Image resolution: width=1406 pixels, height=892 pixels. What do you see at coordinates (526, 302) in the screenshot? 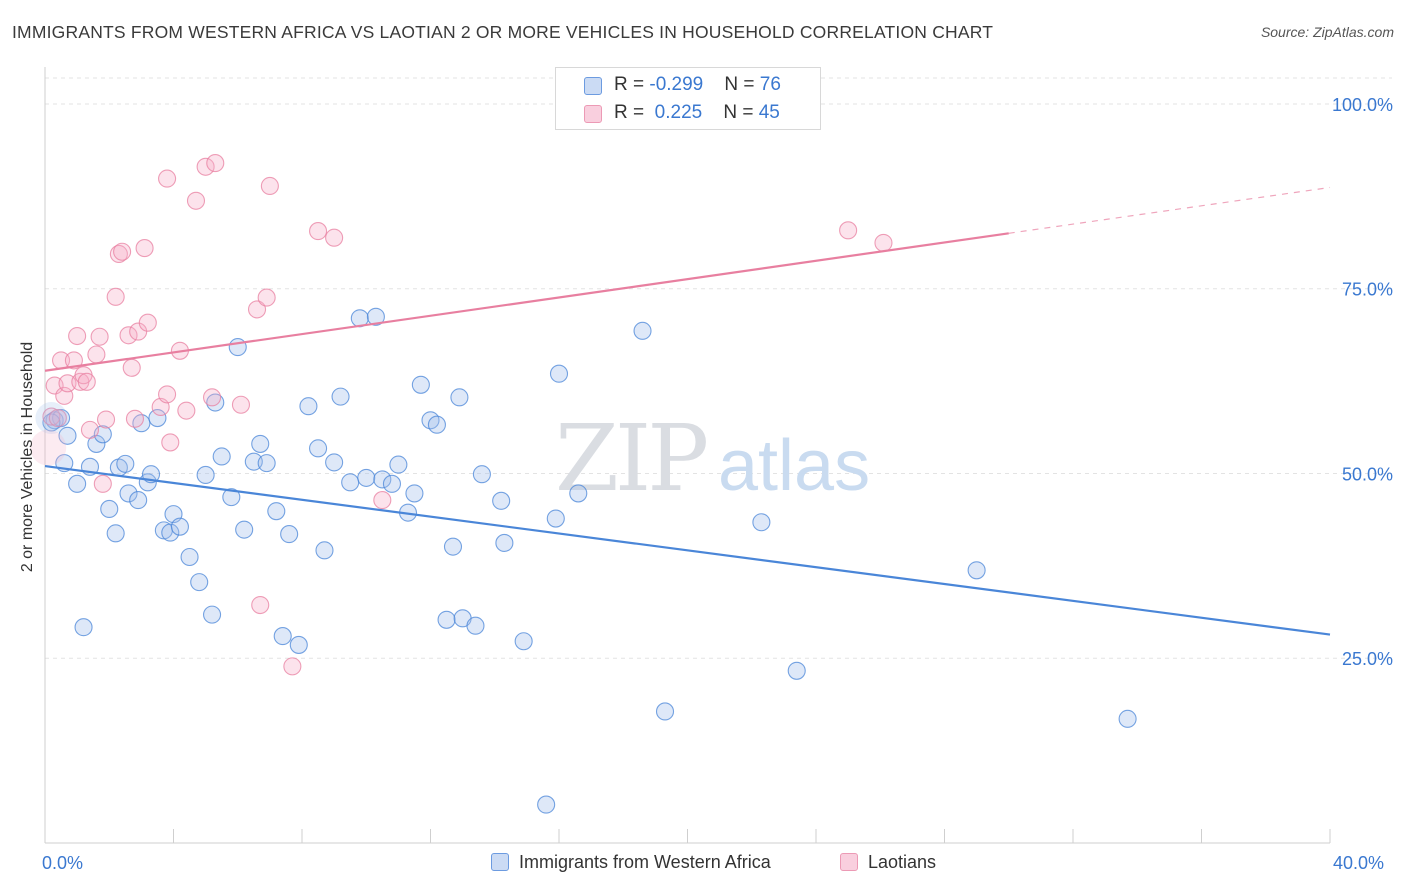
I see `laotians-trend-line` at bounding box center [526, 302].